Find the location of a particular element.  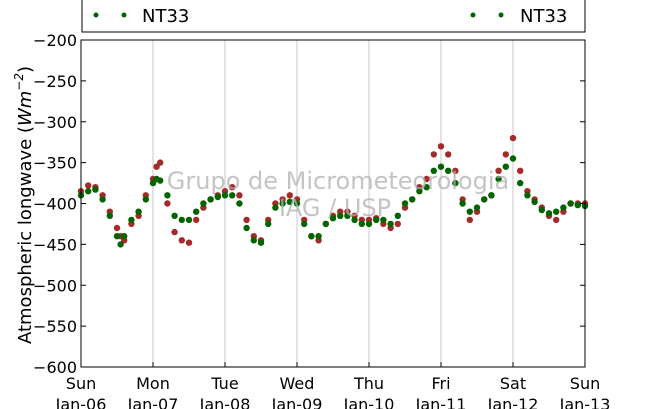

x-tick-label-date: Jan-13 is located at coordinates (585, 402).